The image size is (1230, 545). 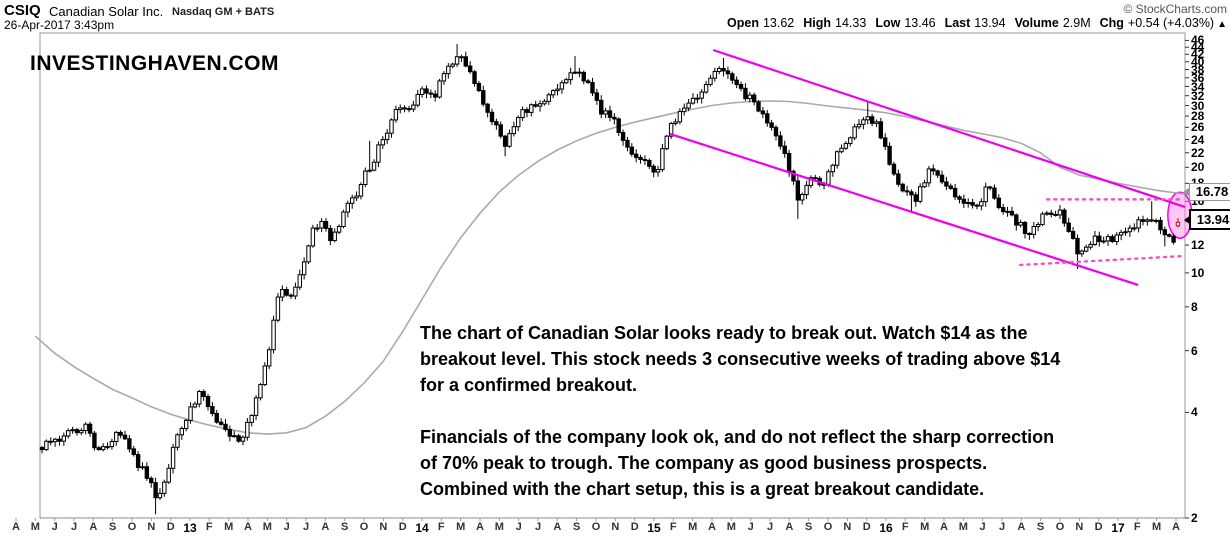 I want to click on x-axis-year-label: 15, so click(x=654, y=528).